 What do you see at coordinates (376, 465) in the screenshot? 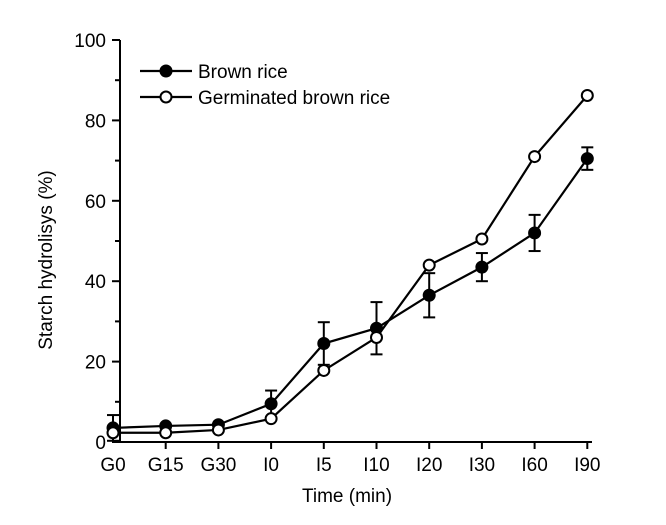
I see `x-tick-label: I10` at bounding box center [376, 465].